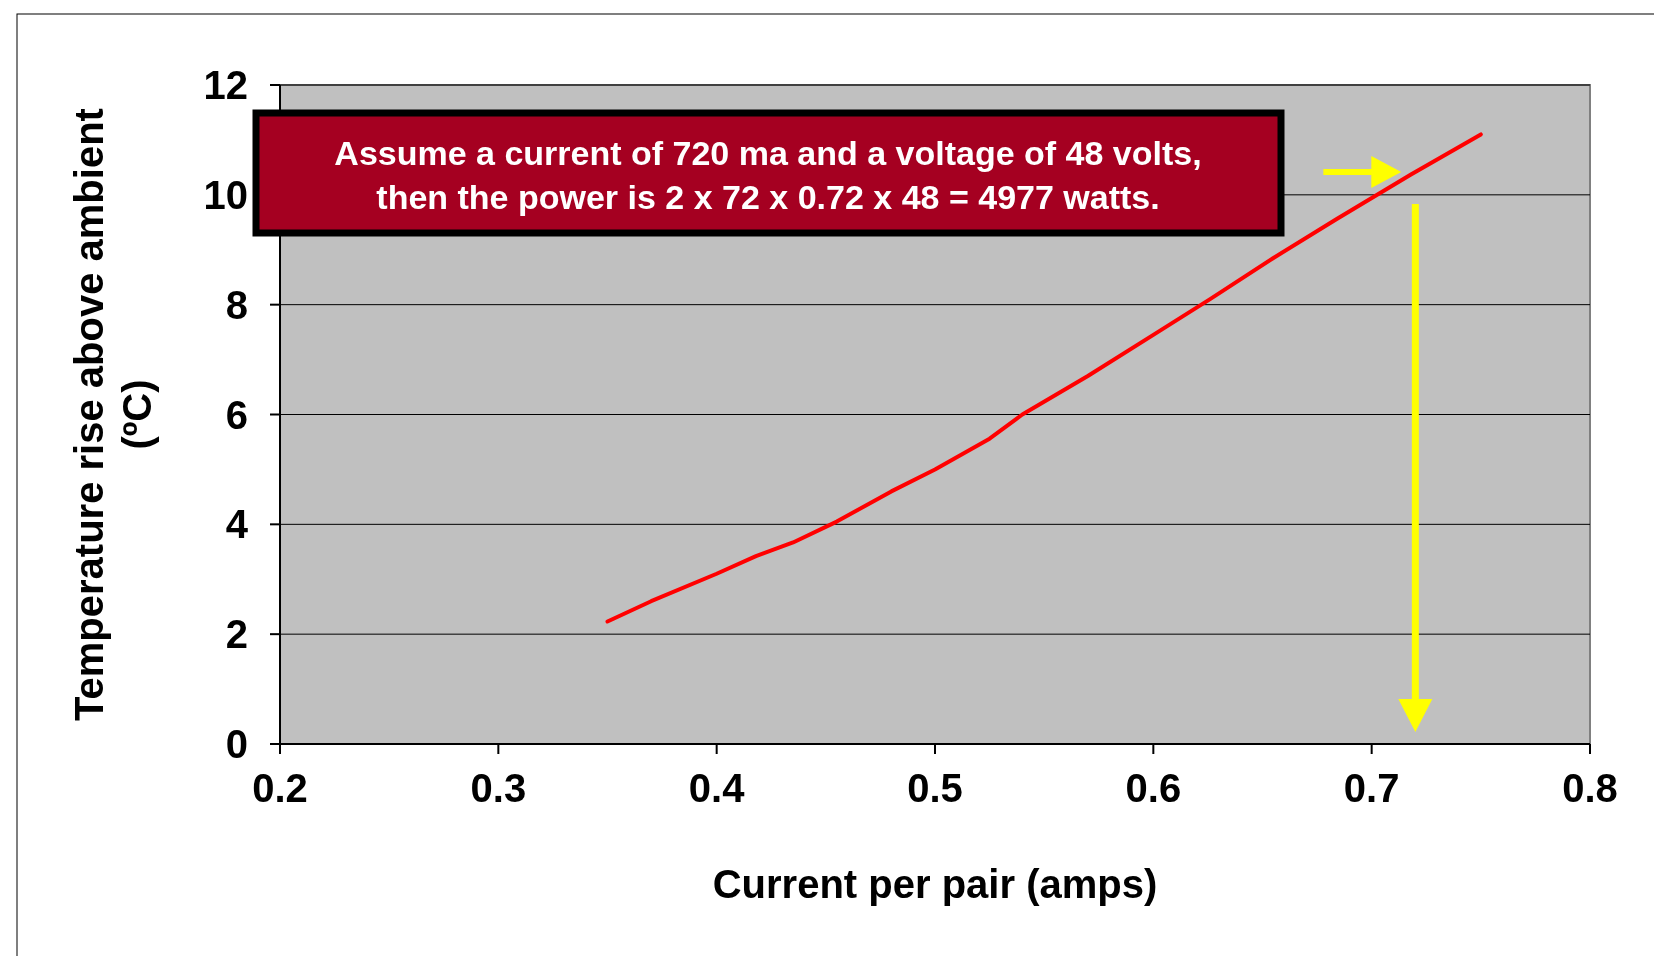 This screenshot has width=1654, height=956. What do you see at coordinates (236, 414) in the screenshot?
I see `y-tick-label: 6` at bounding box center [236, 414].